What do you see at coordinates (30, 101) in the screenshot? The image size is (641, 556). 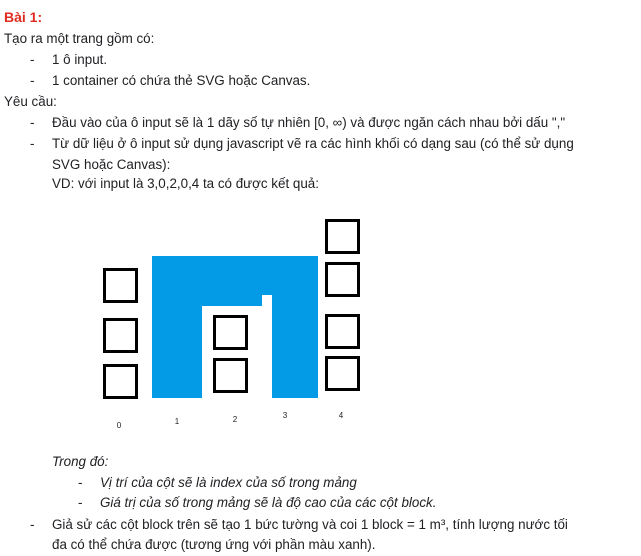 I see `requirements-label: Yêu cầu:` at bounding box center [30, 101].